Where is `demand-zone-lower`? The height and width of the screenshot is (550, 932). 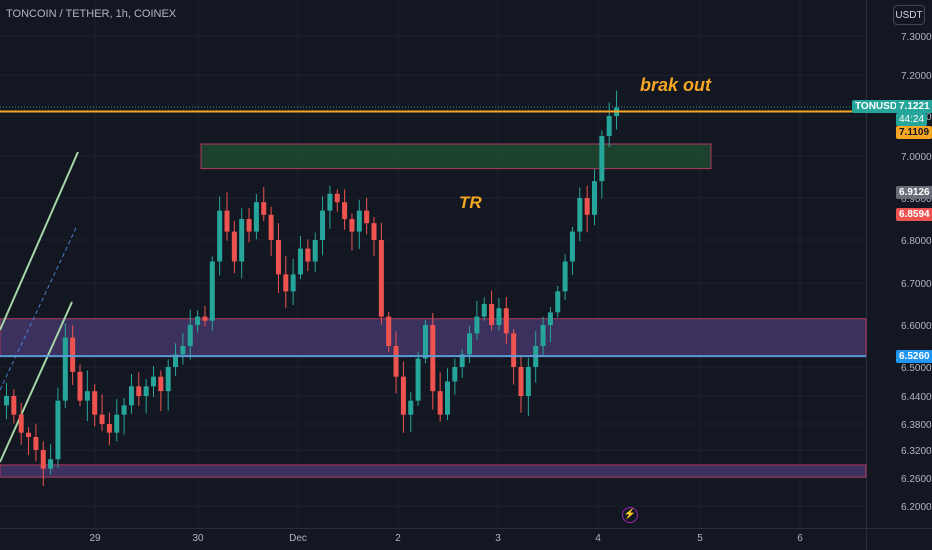 demand-zone-lower is located at coordinates (433, 471).